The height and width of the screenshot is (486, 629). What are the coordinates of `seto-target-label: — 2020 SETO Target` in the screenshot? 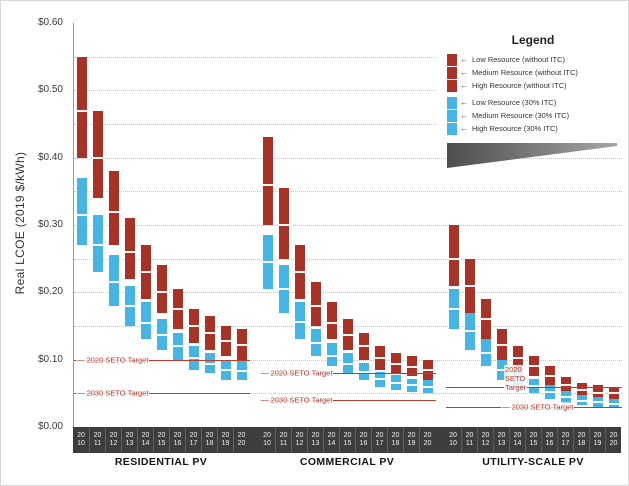 It's located at (113, 359).